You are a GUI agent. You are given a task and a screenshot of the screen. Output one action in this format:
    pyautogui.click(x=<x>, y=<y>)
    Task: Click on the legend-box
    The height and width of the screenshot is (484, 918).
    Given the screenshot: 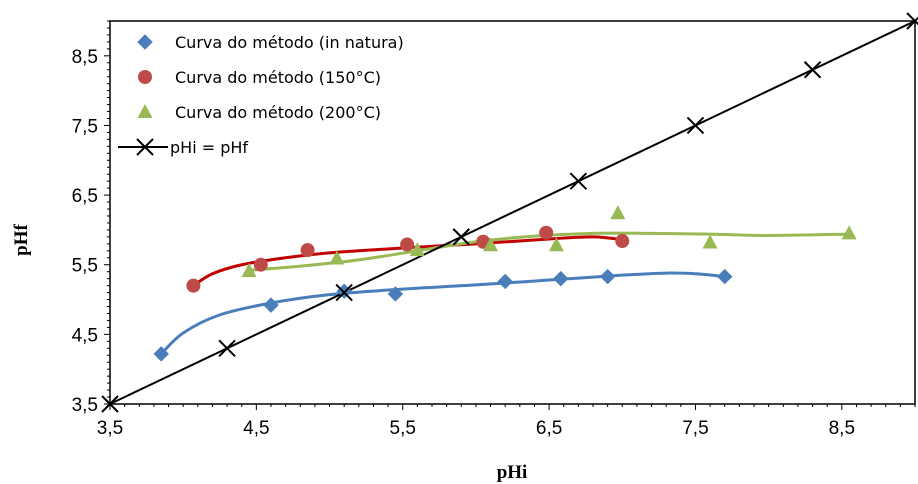 What is the action you would take?
    pyautogui.click(x=288, y=95)
    